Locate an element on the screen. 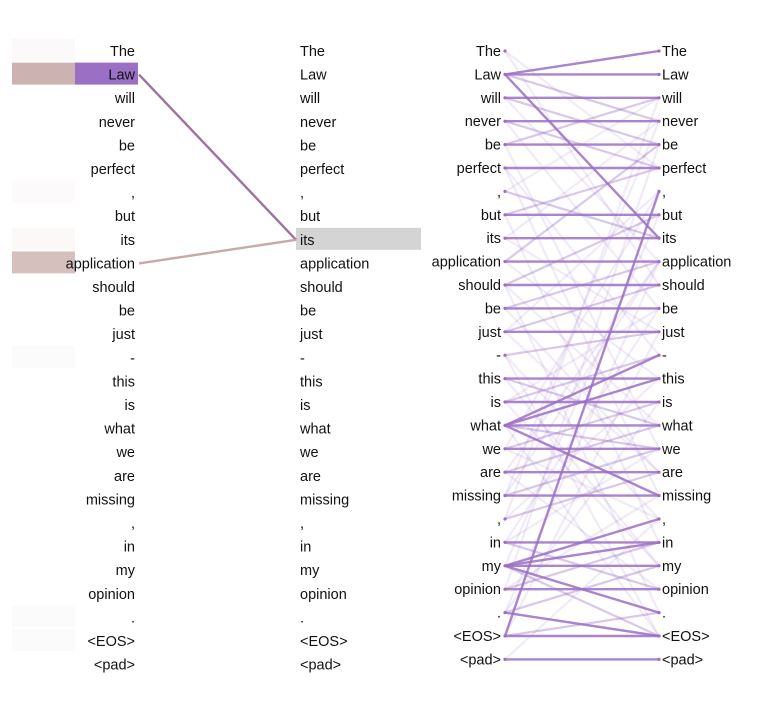  all-heads-left-token: missing is located at coordinates (476, 497).